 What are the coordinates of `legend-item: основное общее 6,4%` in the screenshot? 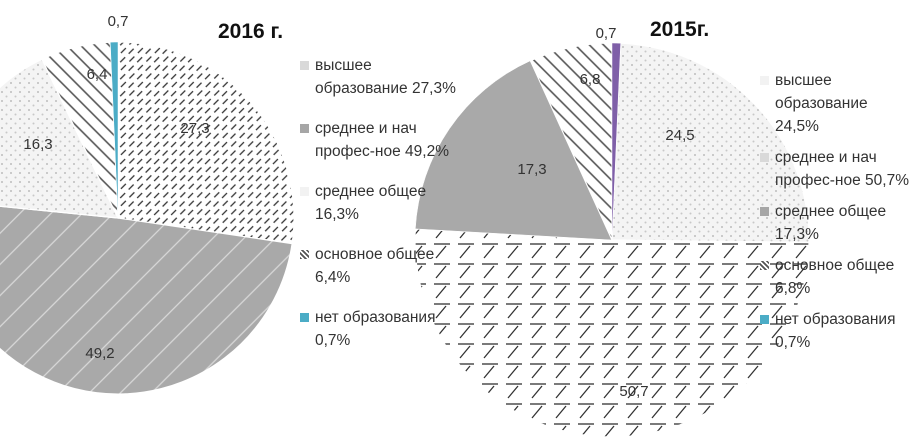 It's located at (390, 266).